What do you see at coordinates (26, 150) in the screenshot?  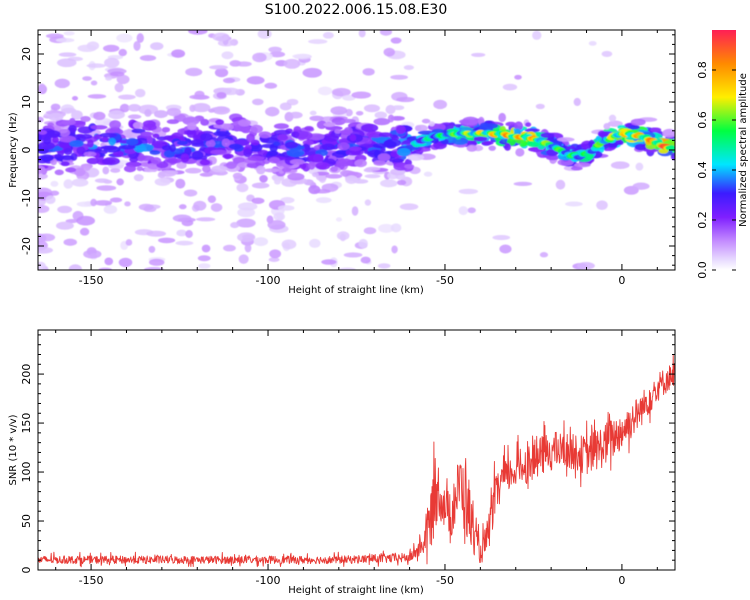 I see `y-tick-label: 0` at bounding box center [26, 150].